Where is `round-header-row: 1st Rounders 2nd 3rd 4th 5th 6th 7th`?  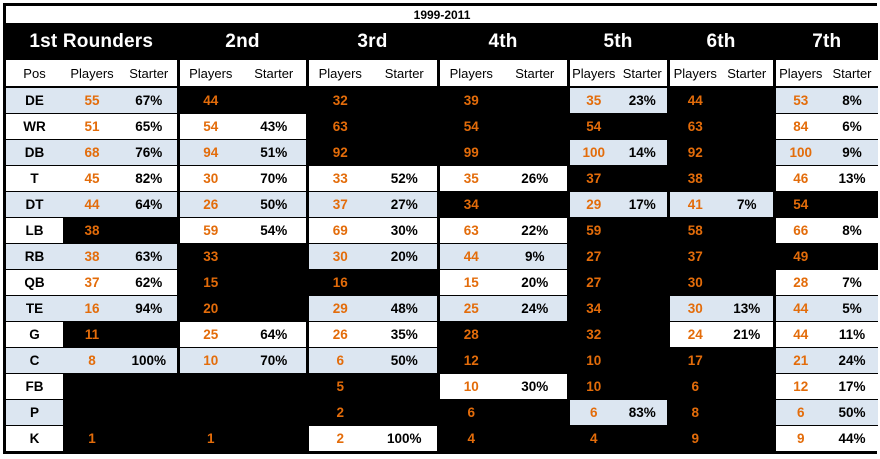 round-header-row: 1st Rounders 2nd 3rd 4th 5th 6th 7th is located at coordinates (442, 41).